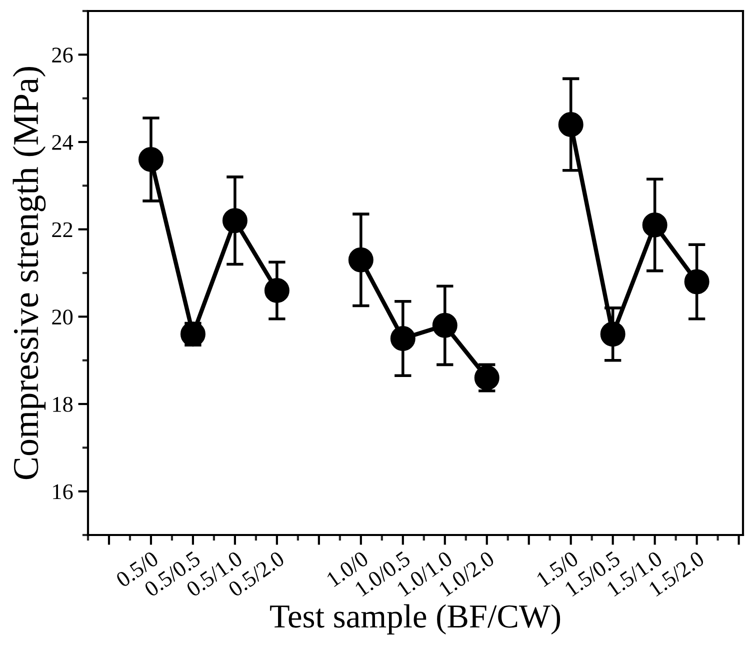  What do you see at coordinates (63, 492) in the screenshot?
I see `y-tick-label: 16` at bounding box center [63, 492].